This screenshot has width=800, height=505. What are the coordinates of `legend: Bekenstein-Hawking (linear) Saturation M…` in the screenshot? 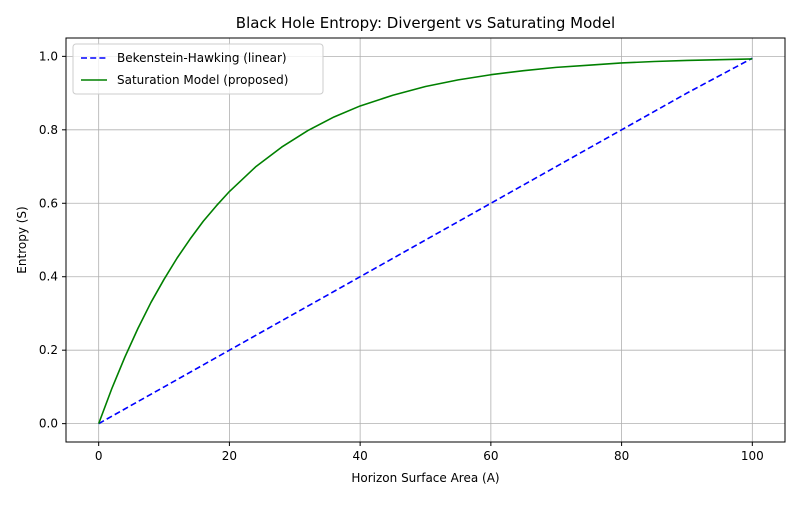 It's located at (198, 69).